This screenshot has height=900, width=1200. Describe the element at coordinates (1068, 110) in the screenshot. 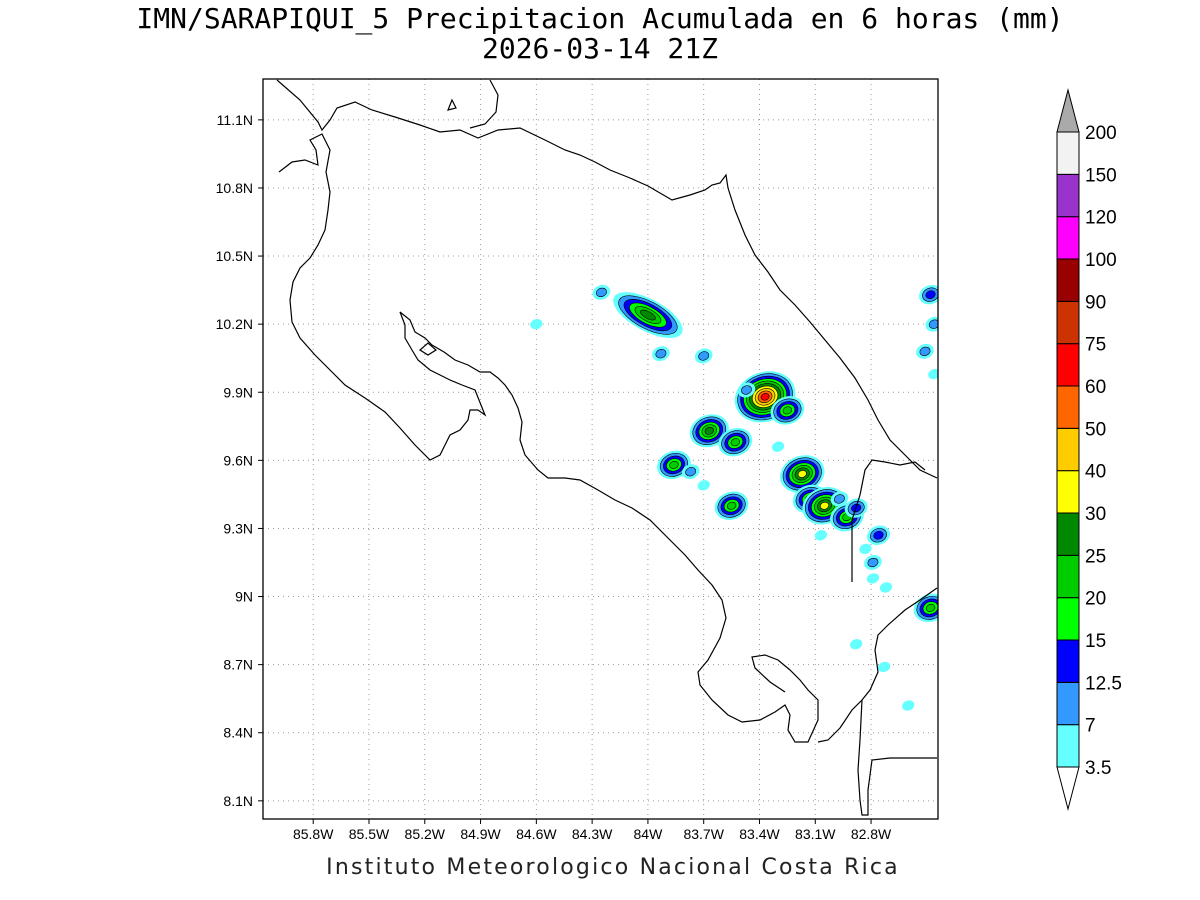

I see `legend-max-triangle` at that location.